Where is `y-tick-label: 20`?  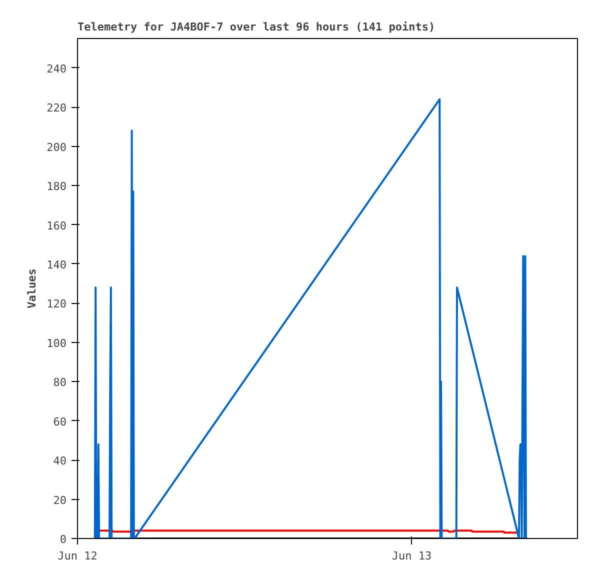 y-tick-label: 20 is located at coordinates (60, 500).